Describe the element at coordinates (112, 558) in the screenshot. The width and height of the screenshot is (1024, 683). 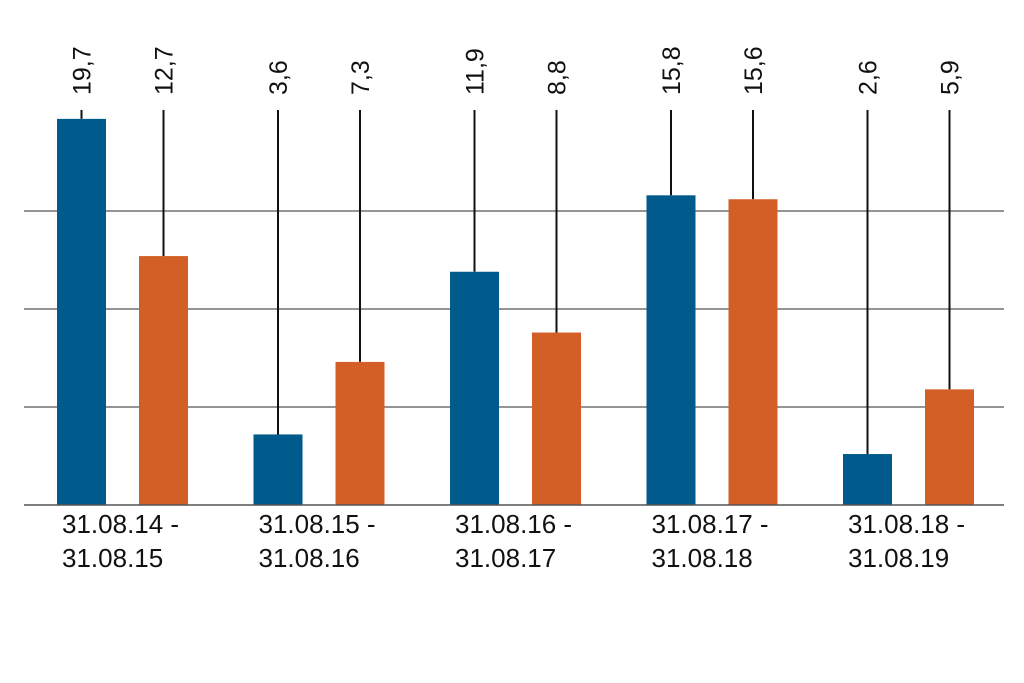
I see `category-label-1-line-2: 31.08.15` at that location.